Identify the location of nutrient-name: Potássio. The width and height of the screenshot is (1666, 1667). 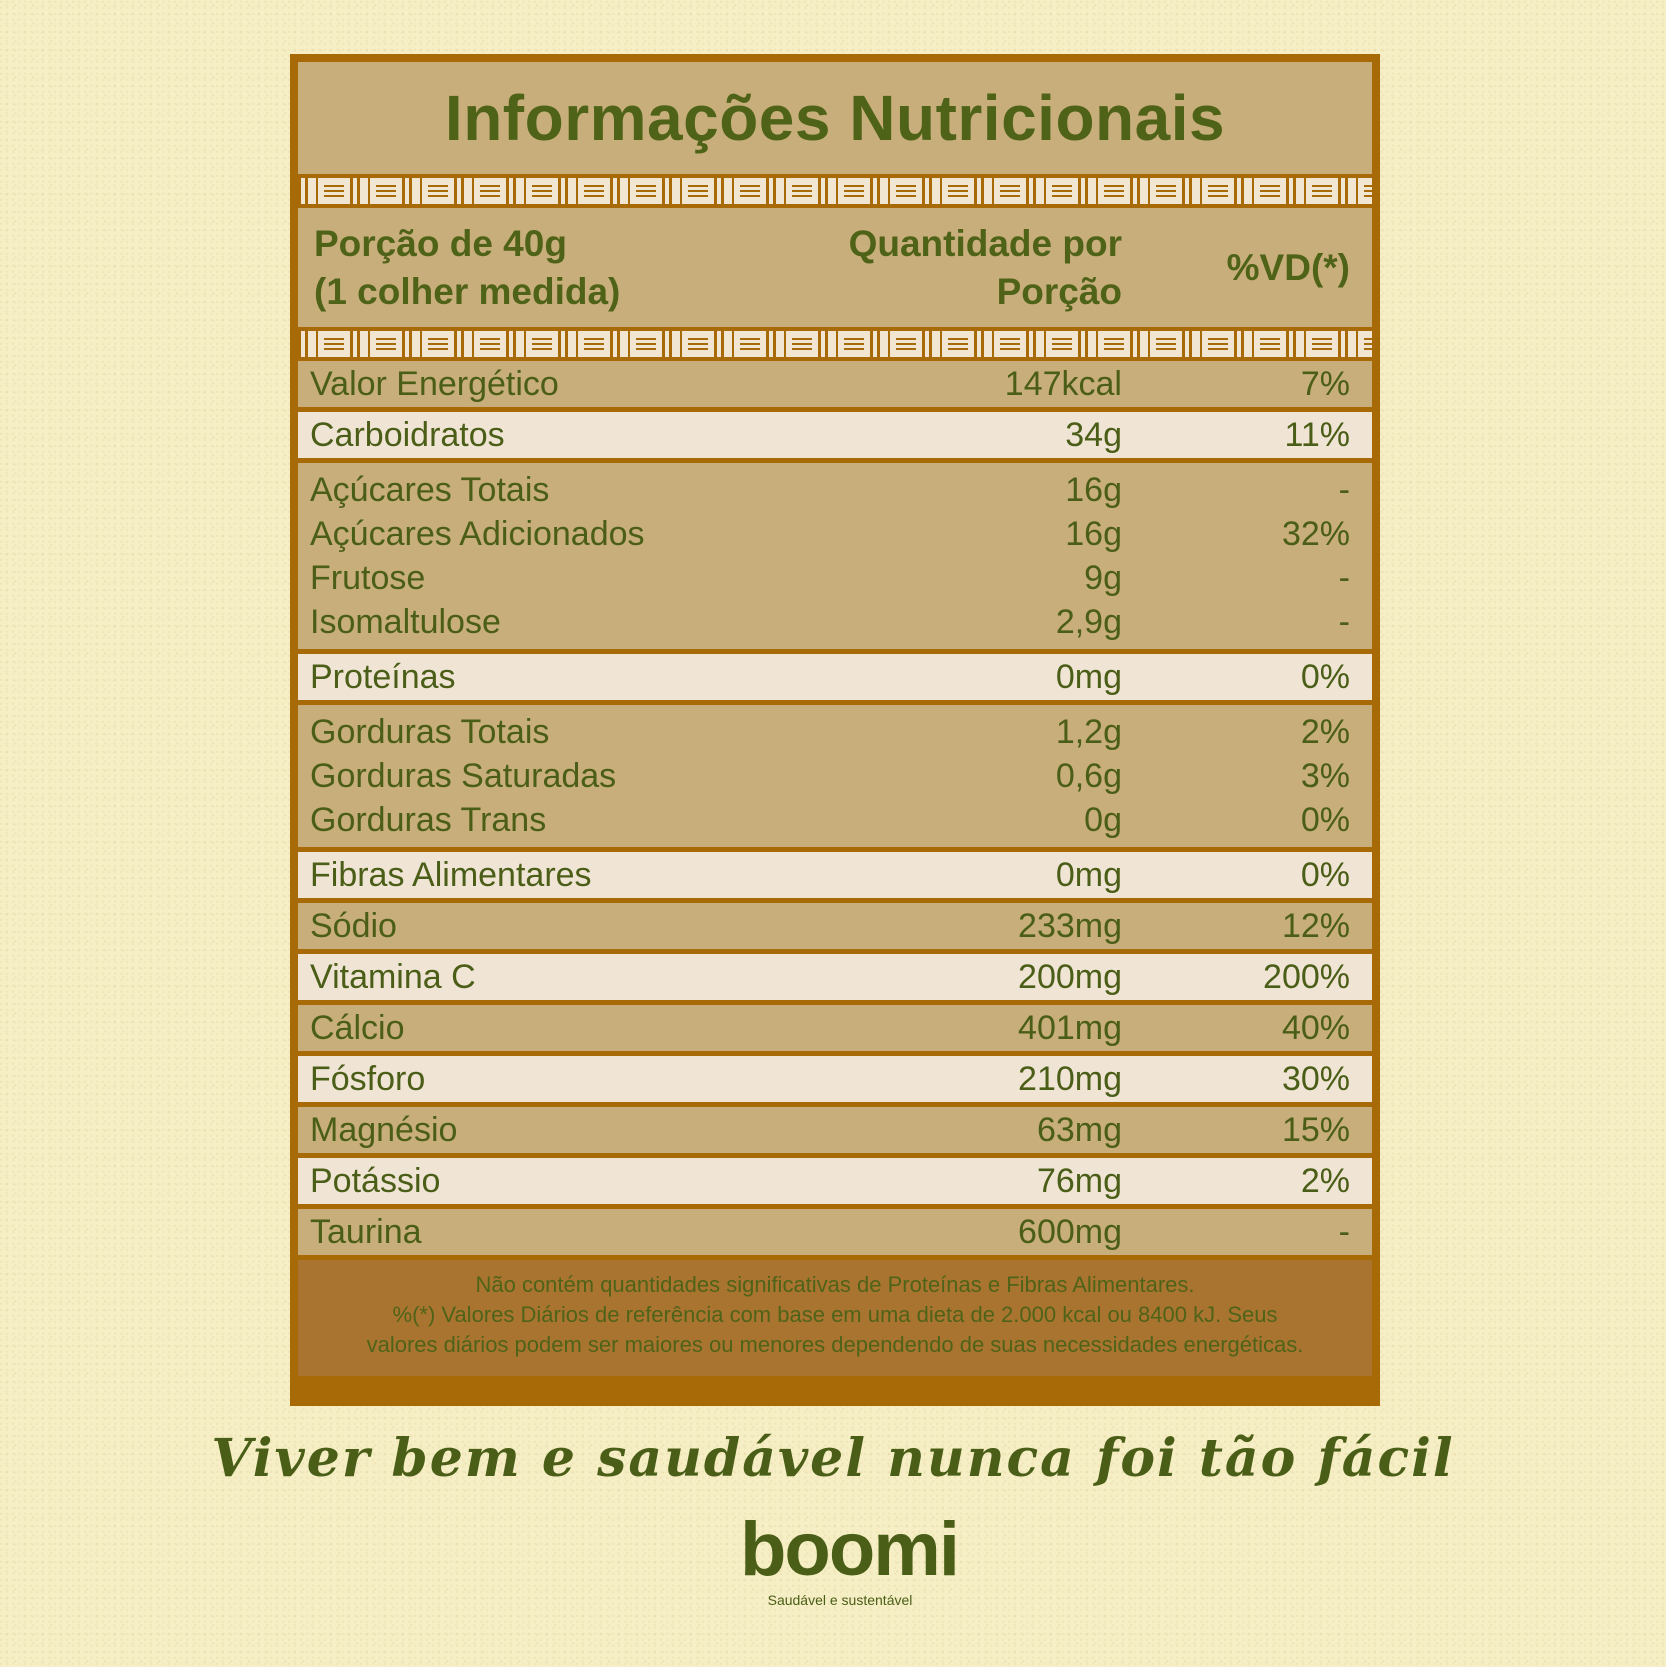
(375, 1181).